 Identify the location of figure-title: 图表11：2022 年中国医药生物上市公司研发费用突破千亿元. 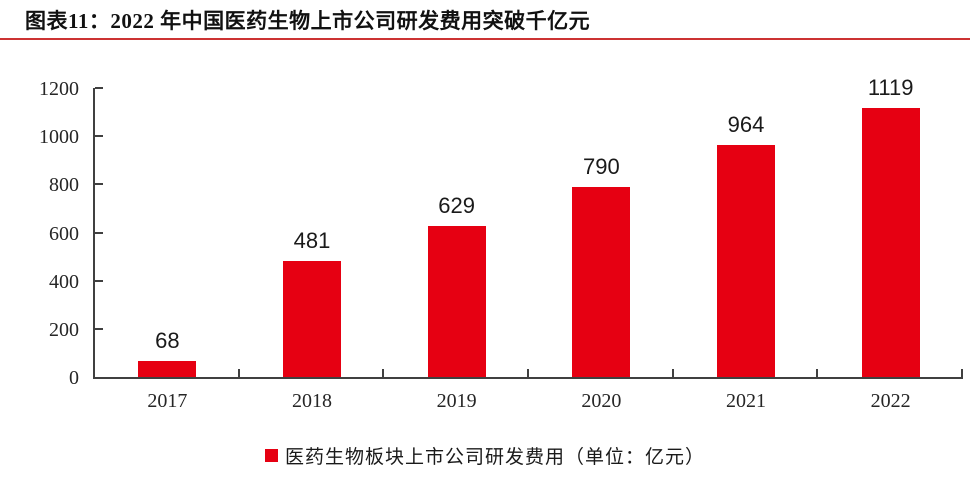
(308, 21).